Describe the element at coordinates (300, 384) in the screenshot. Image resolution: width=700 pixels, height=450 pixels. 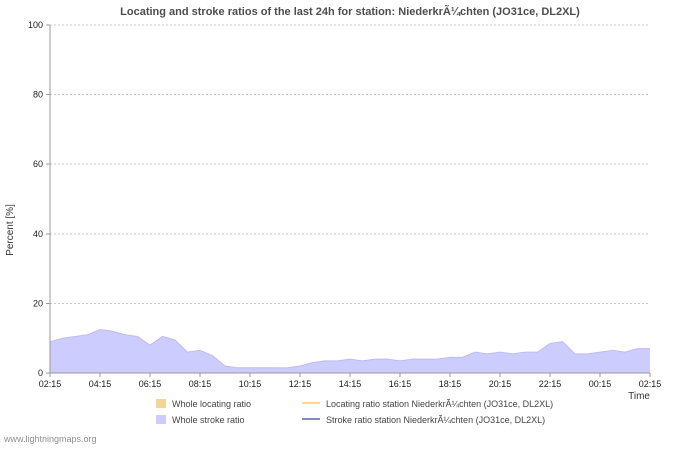
I see `x-tick-label: 12:15` at that location.